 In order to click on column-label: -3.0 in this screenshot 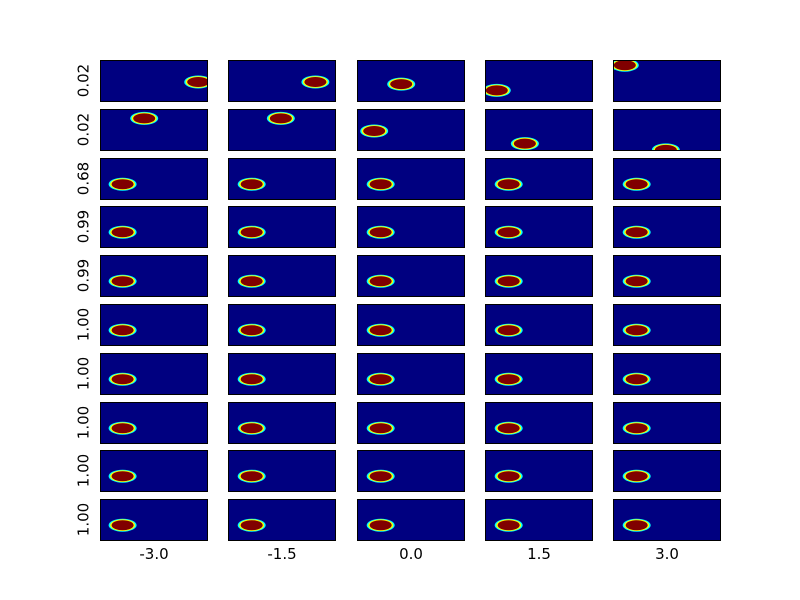, I will do `click(154, 554)`.